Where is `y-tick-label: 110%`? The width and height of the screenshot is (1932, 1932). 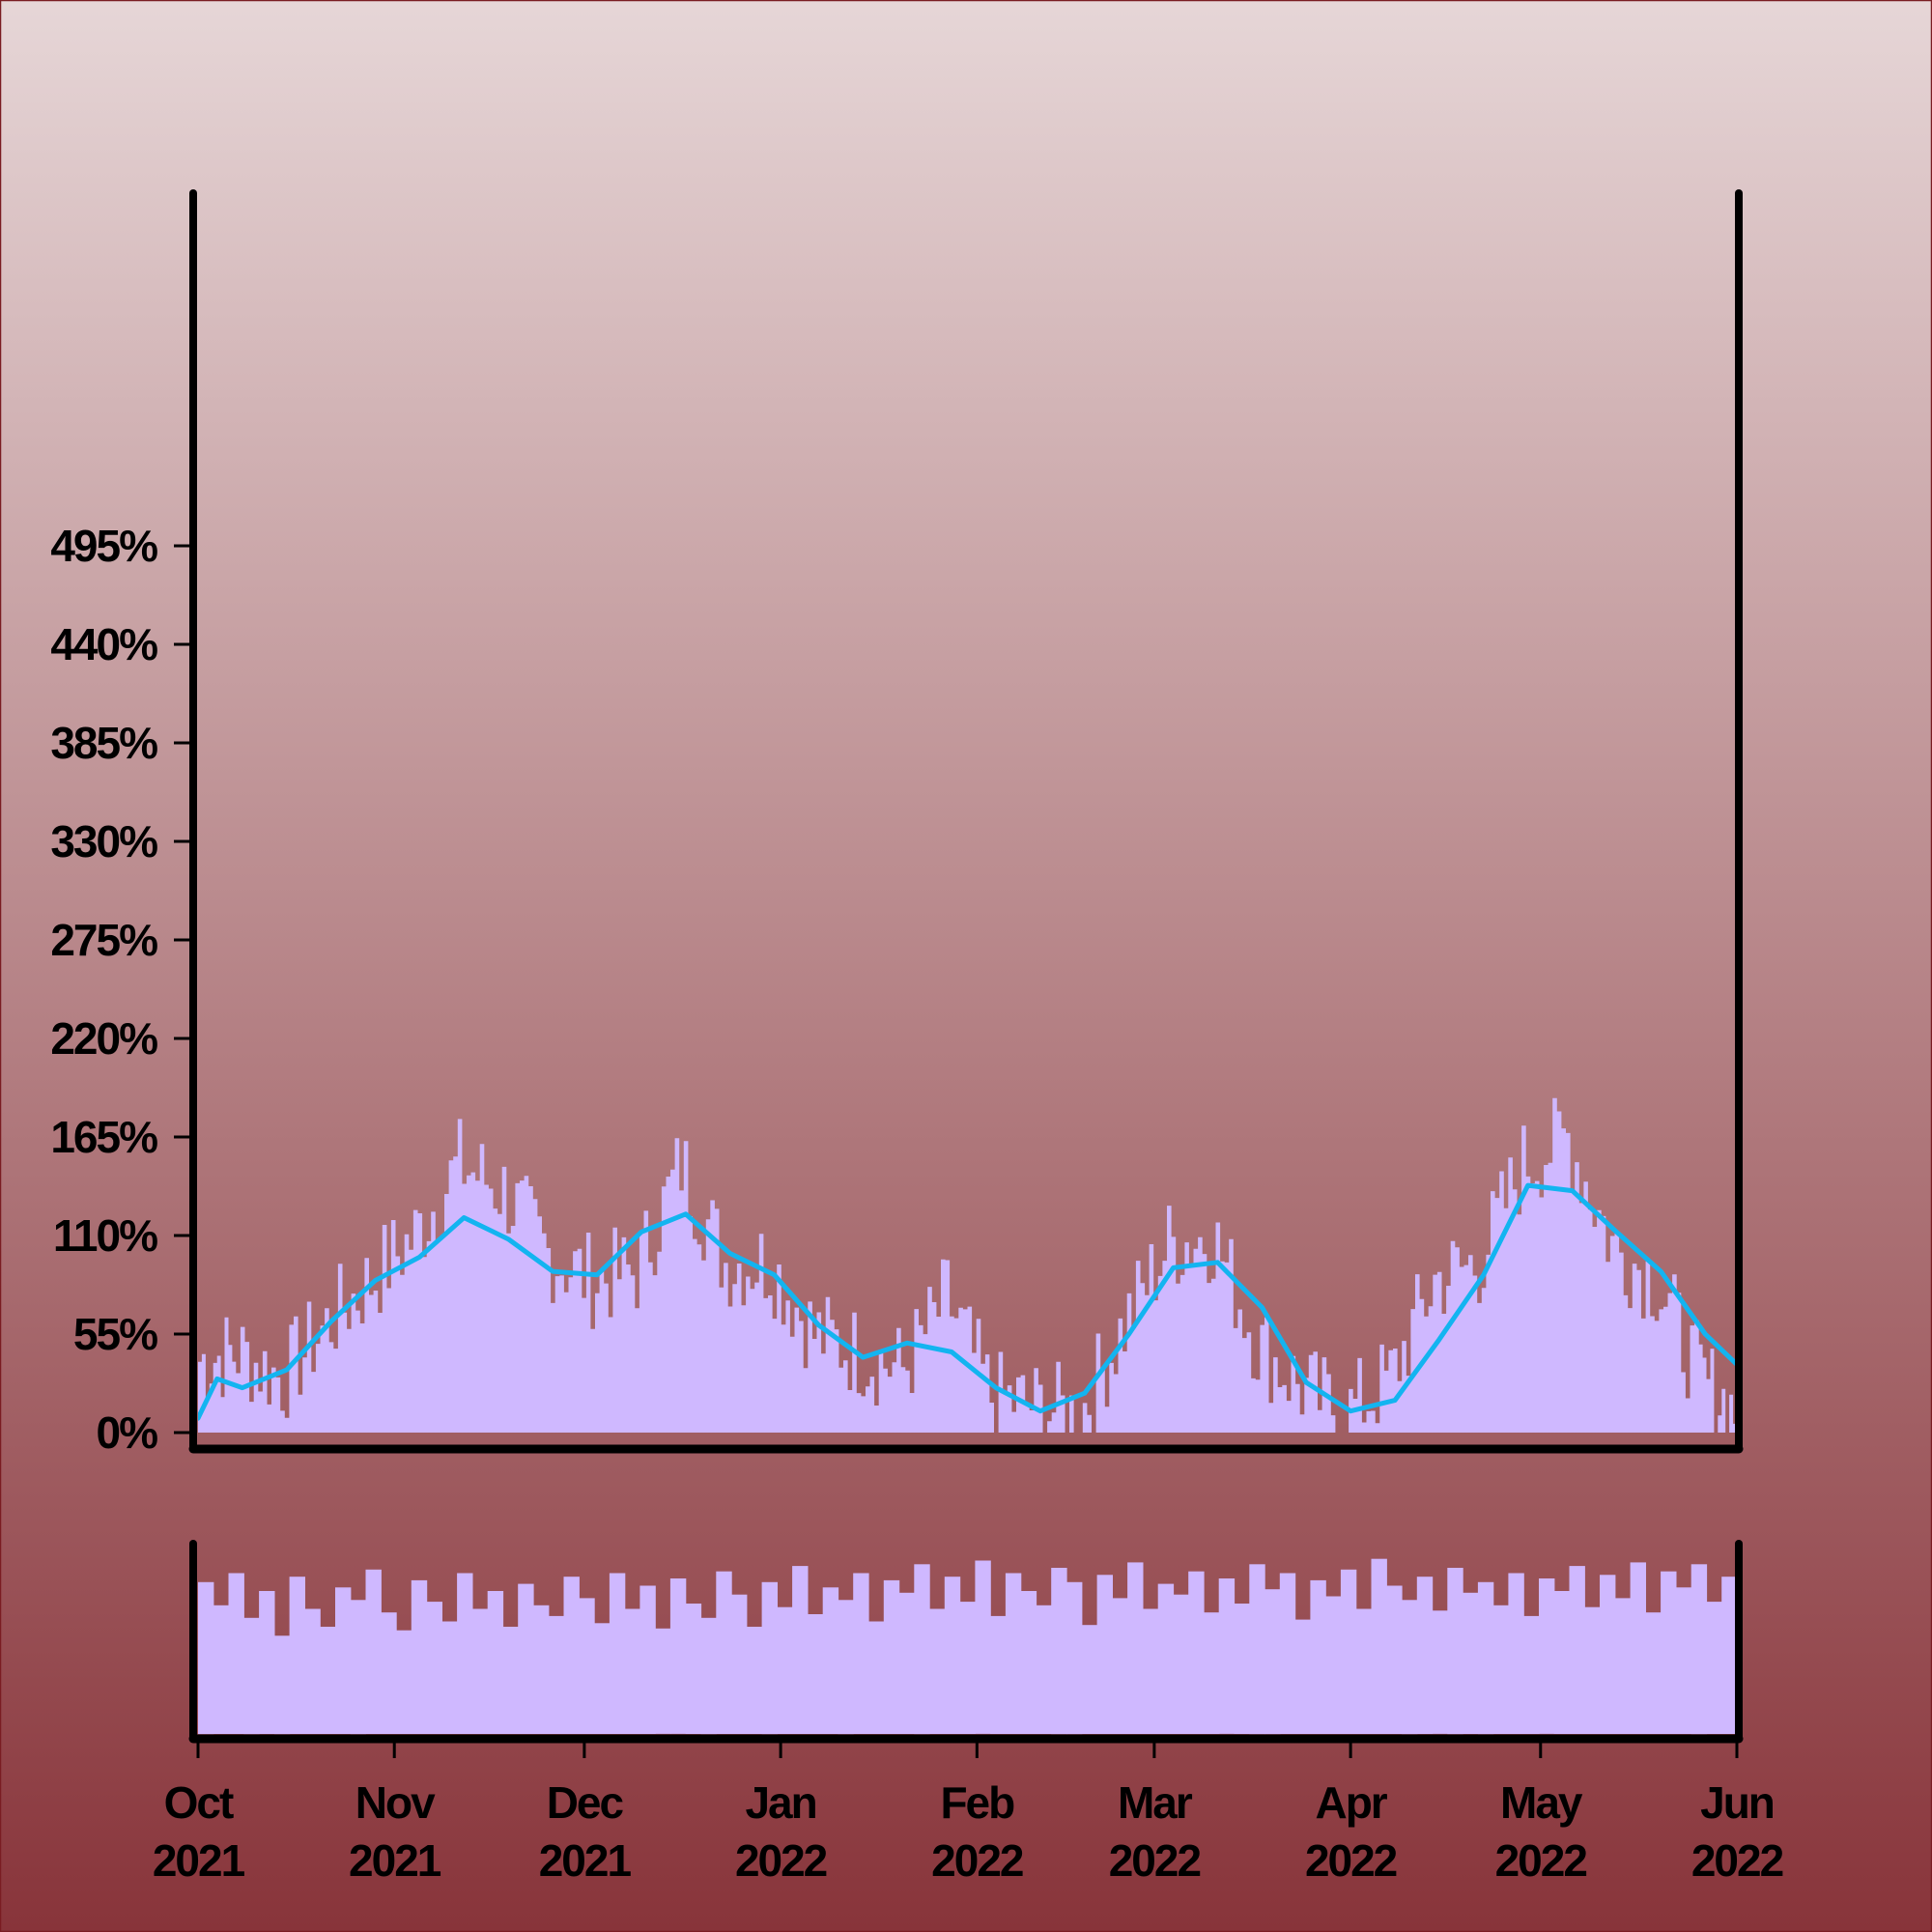
y-tick-label: 110% is located at coordinates (105, 1235).